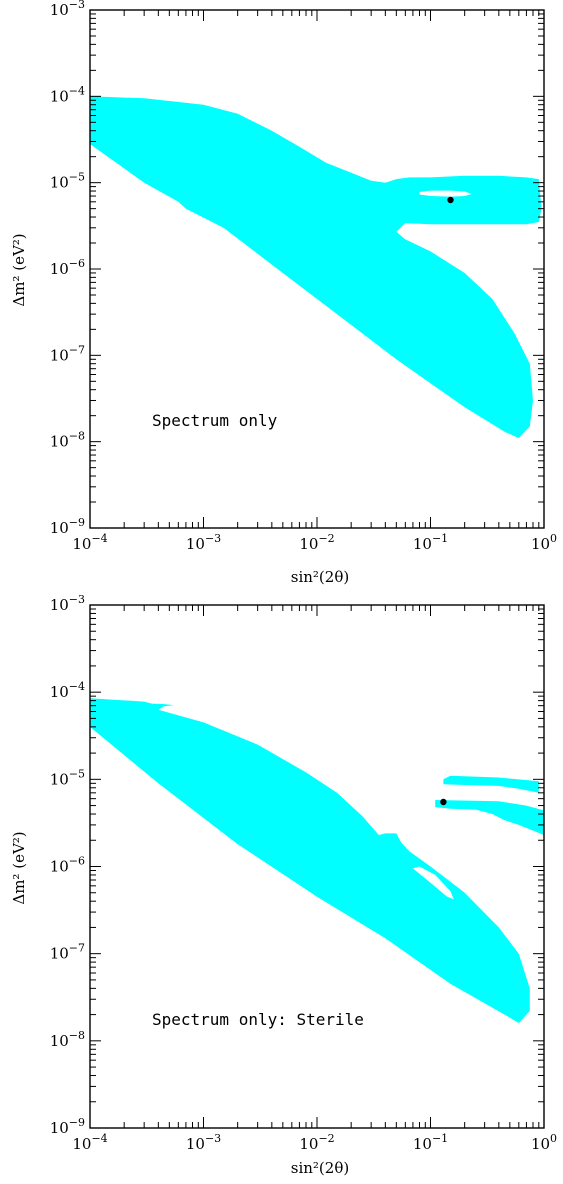  What do you see at coordinates (67, 1126) in the screenshot?
I see `bottom-y-tick-label: 10⁻⁹` at bounding box center [67, 1126].